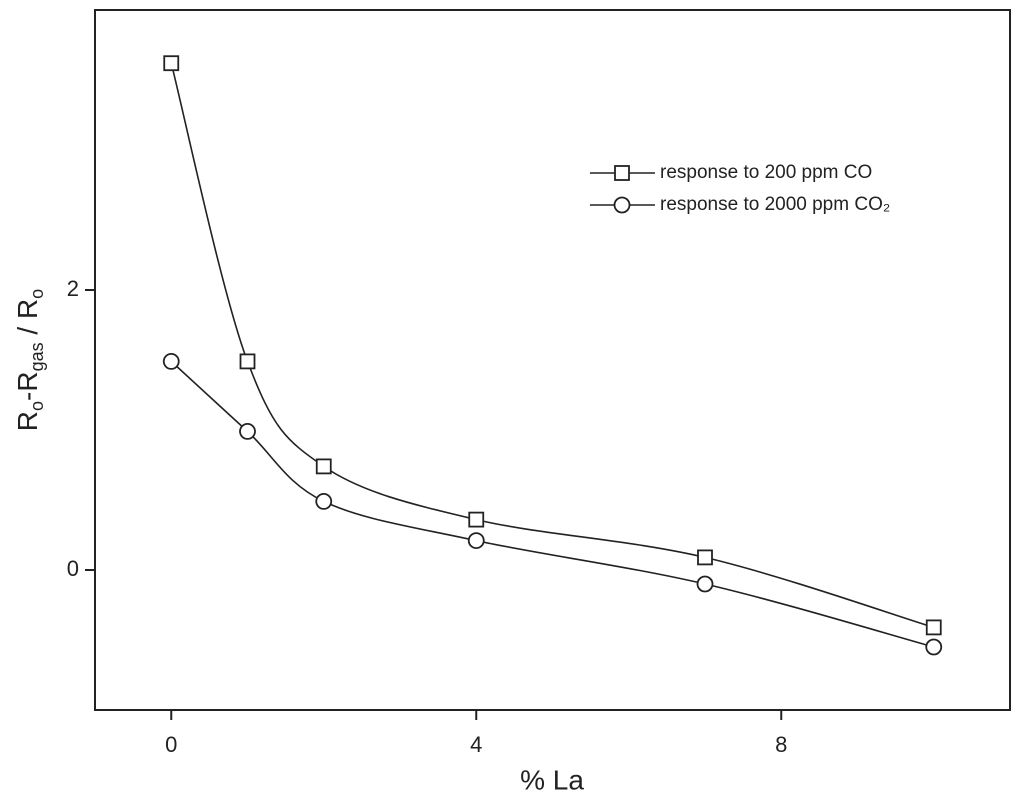 The image size is (1024, 802). Describe the element at coordinates (27, 421) in the screenshot. I see `y-title-part: R` at that location.